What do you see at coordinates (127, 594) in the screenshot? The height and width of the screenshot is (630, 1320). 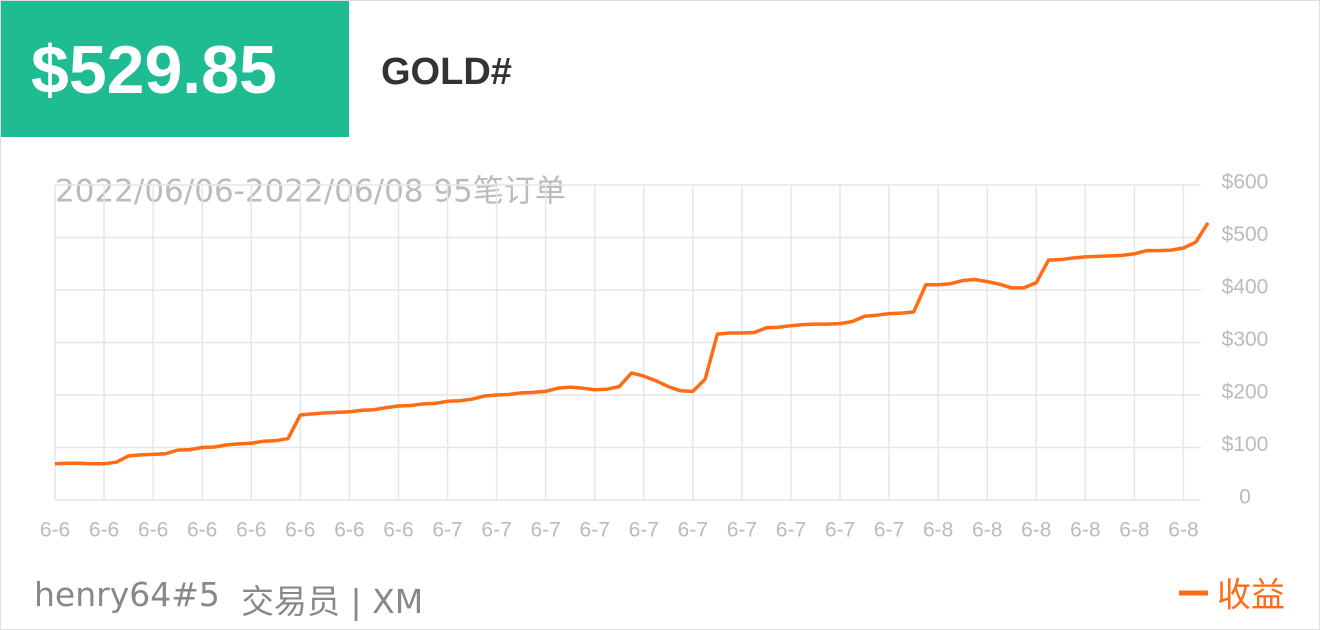 I see `user-name: henry64#5` at bounding box center [127, 594].